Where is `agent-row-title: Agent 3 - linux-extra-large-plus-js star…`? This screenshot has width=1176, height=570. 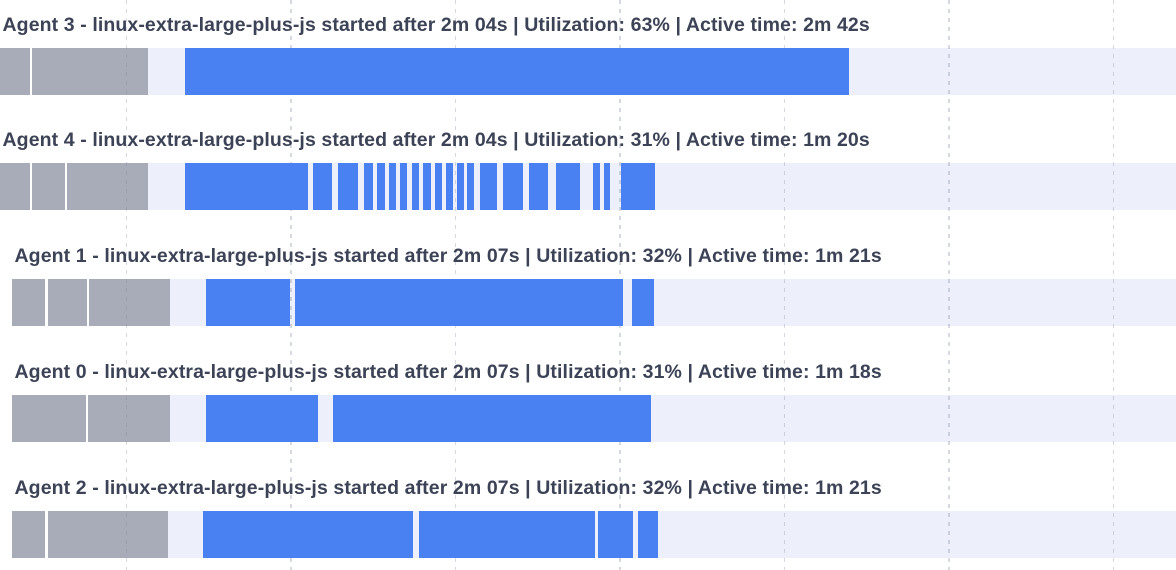
agent-row-title: Agent 3 - linux-extra-large-plus-js star… is located at coordinates (436, 24).